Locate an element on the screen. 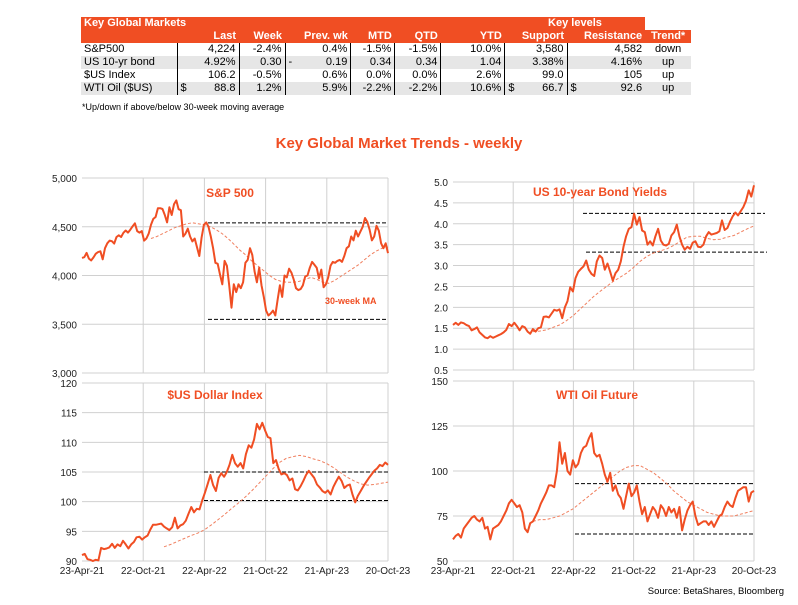 This screenshot has width=798, height=605. col-ytd: YTD is located at coordinates (472, 36).